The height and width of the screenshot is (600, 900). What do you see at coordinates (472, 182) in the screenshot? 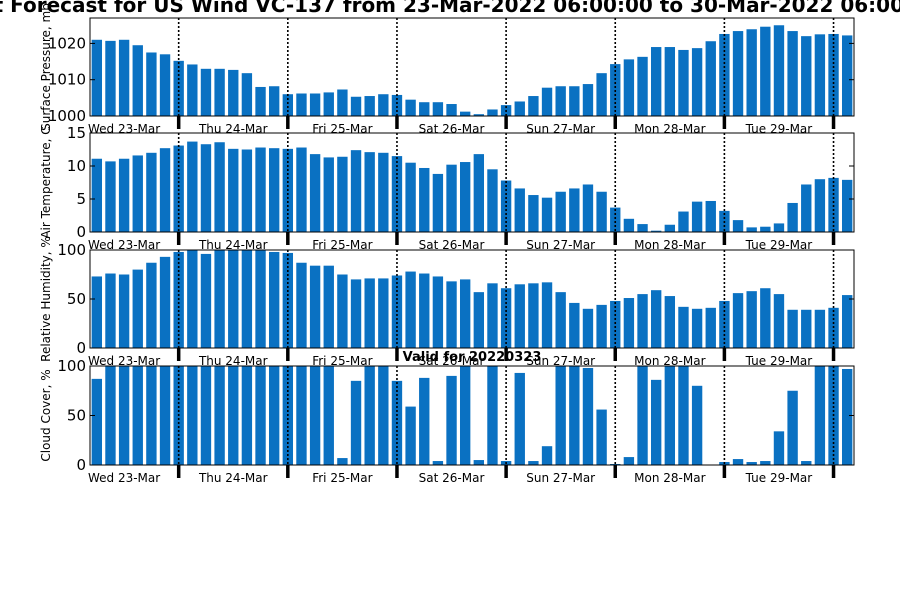
I see `axes-frame` at bounding box center [472, 182].